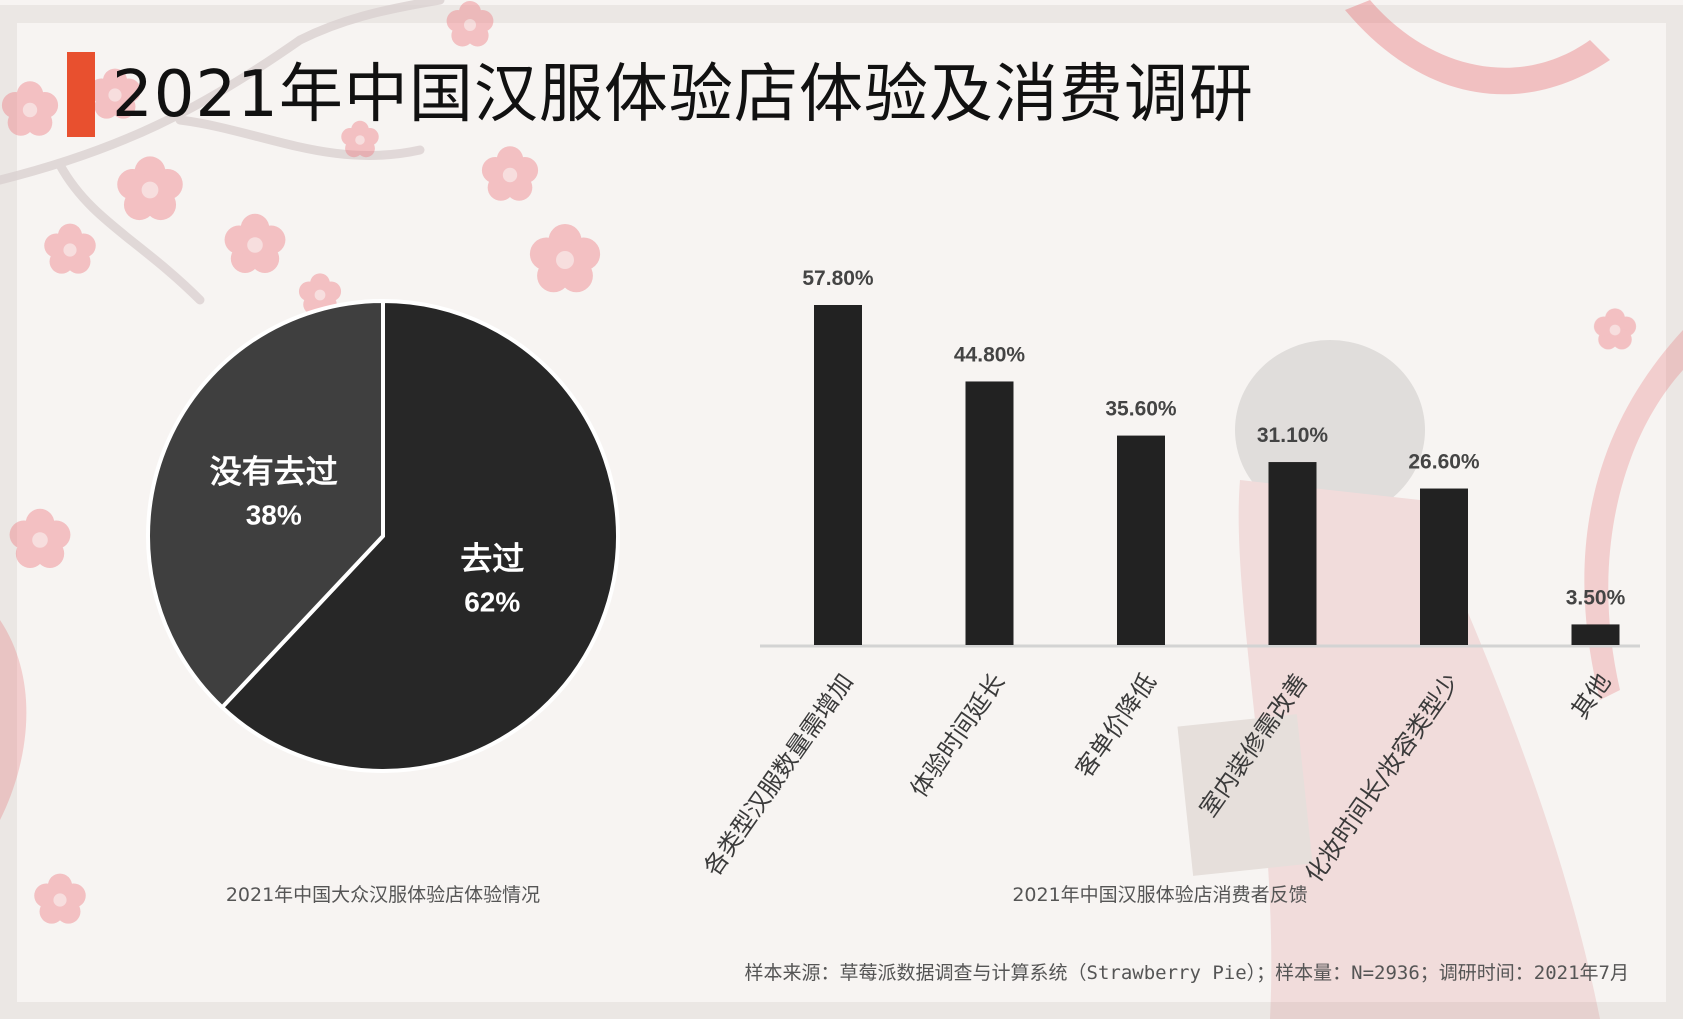  I want to click on bar-chart-caption: 2021年中国汉服体验店消费者反馈, so click(1160, 895).